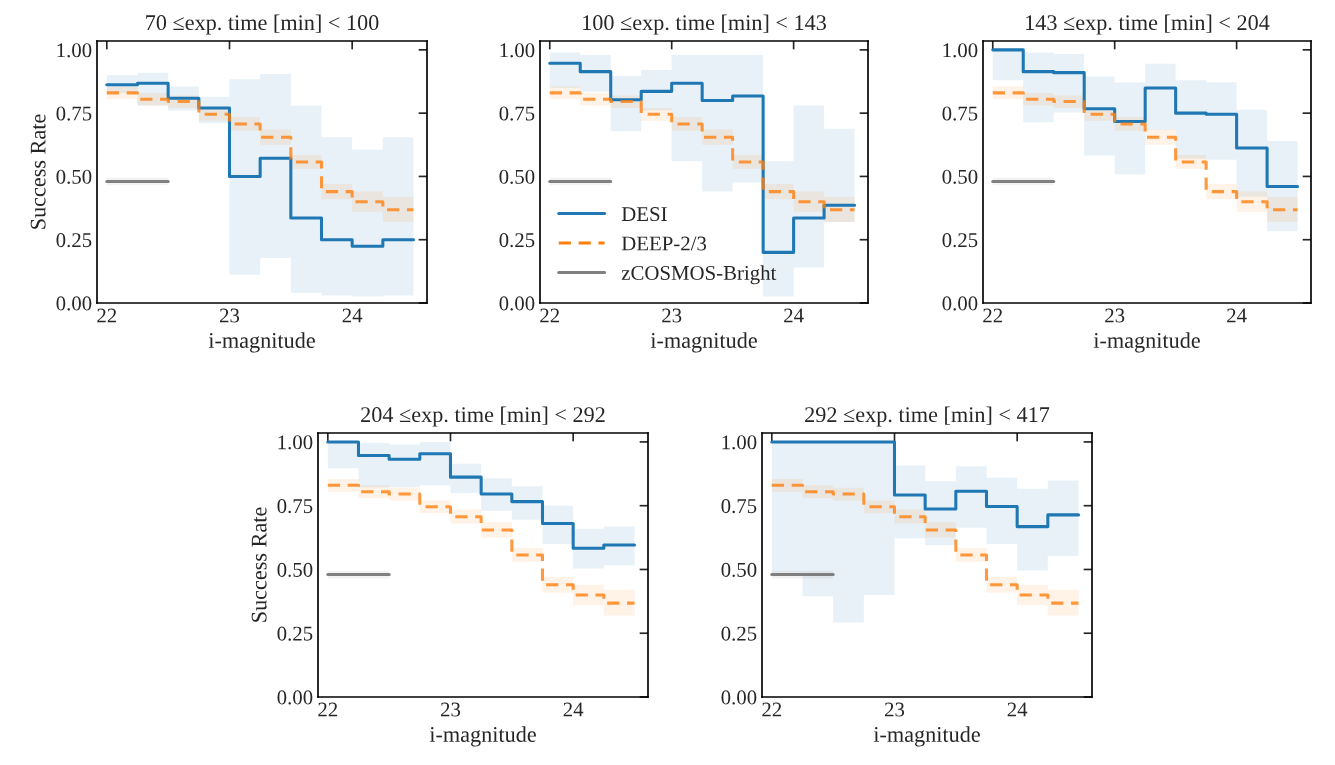 Image resolution: width=1335 pixels, height=765 pixels. I want to click on legend-label: DEEP-2/3, so click(664, 243).